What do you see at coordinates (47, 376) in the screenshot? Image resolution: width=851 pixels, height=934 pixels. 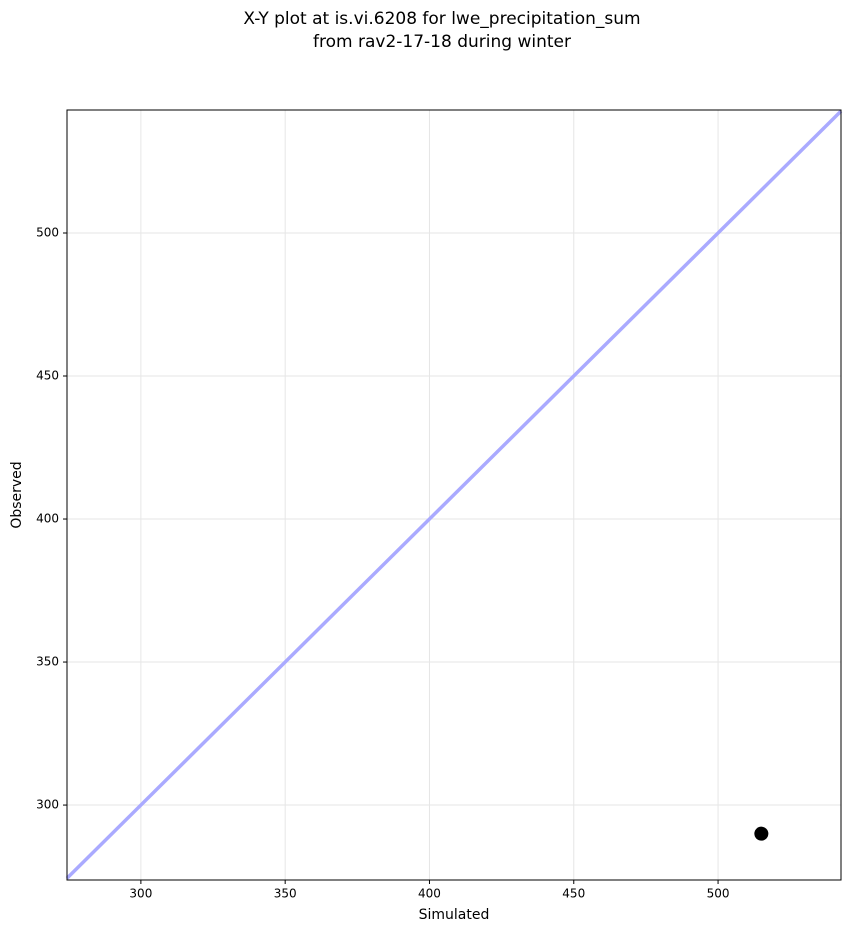 I see `y-tick-label: 450` at bounding box center [47, 376].